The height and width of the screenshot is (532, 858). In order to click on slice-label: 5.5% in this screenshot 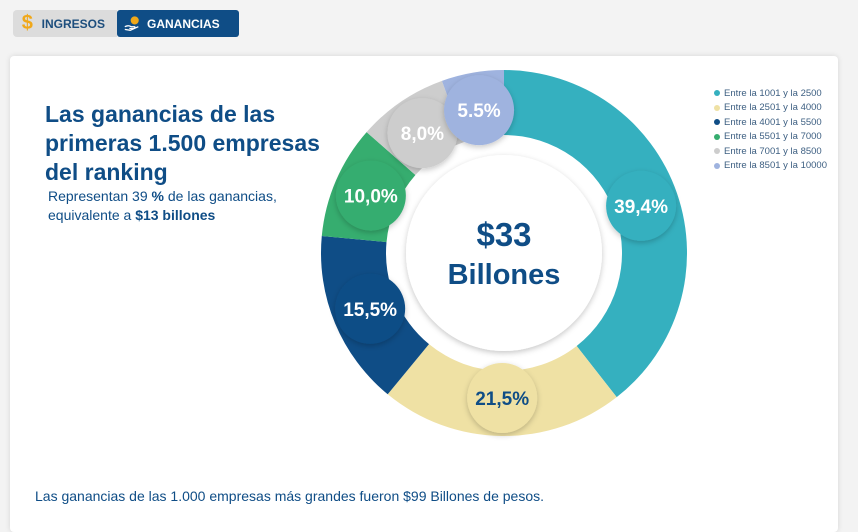, I will do `click(478, 111)`.